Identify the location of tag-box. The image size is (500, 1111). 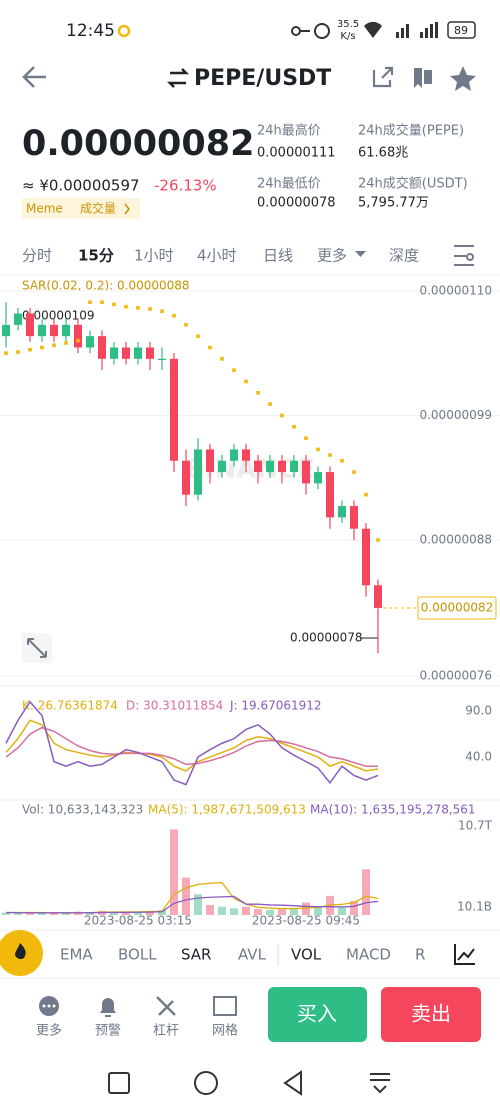
(81, 208).